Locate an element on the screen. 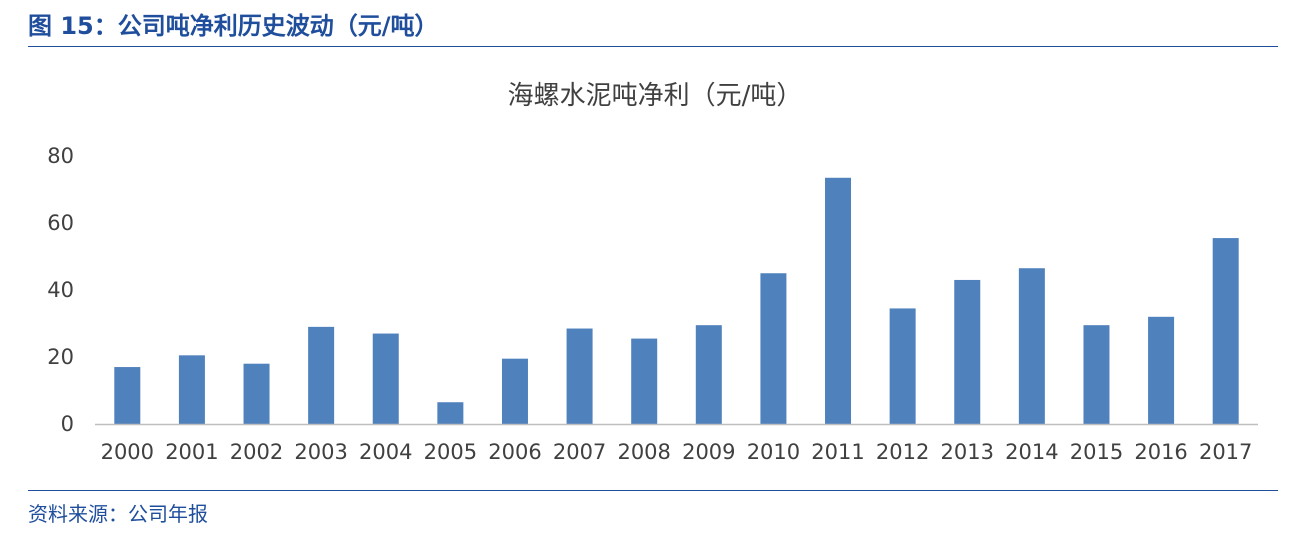  x-tick-label: 2001 is located at coordinates (191, 452).